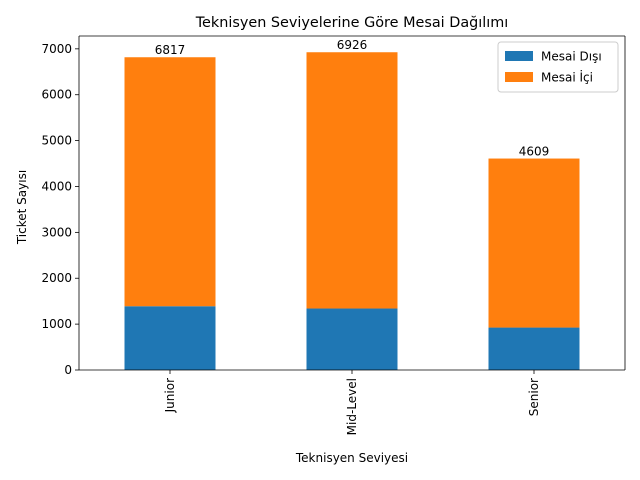 Image resolution: width=640 pixels, height=480 pixels. What do you see at coordinates (534, 397) in the screenshot?
I see `x-tick-label-senior: Senior` at bounding box center [534, 397].